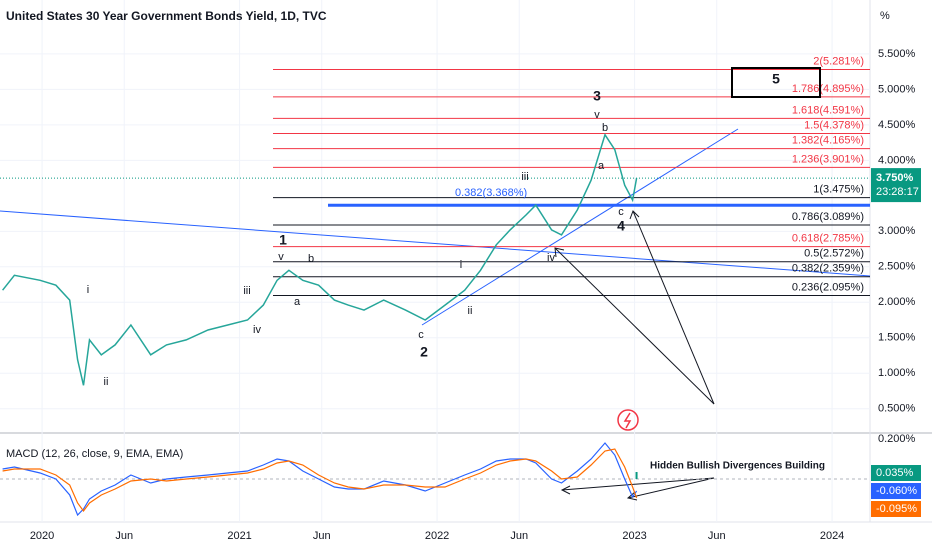  I want to click on macd-tag-label: -0.060%, so click(896, 491).